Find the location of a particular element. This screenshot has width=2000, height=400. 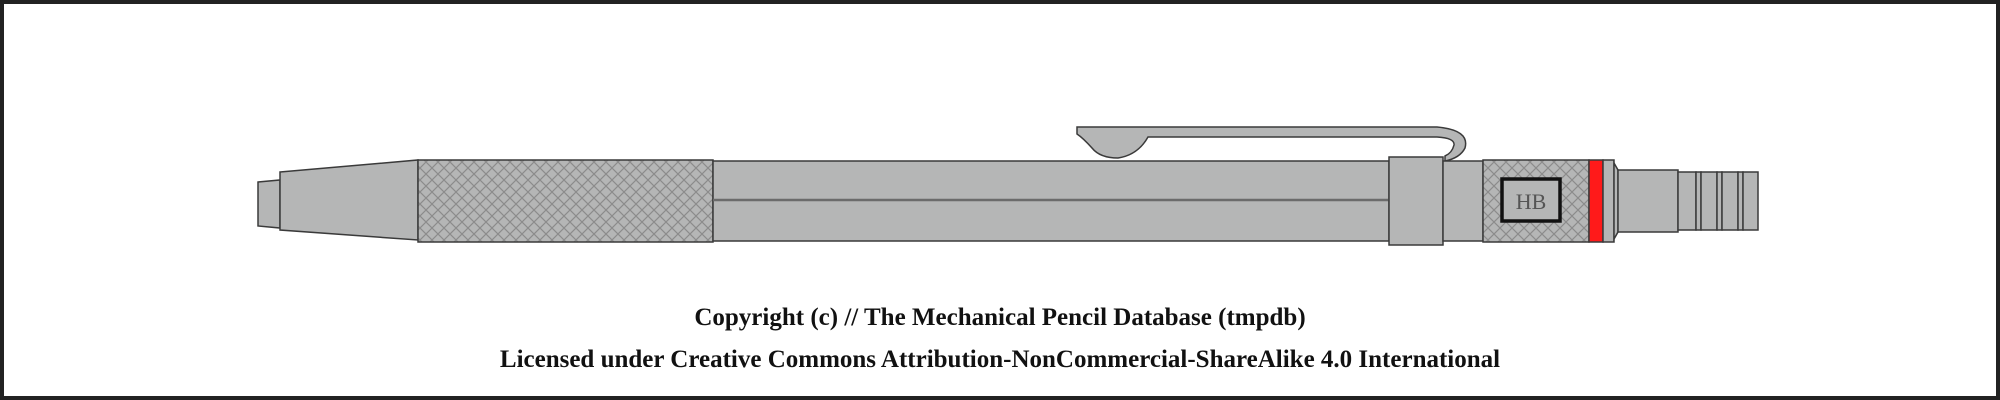

lead-grade-label: HB is located at coordinates (1531, 201).